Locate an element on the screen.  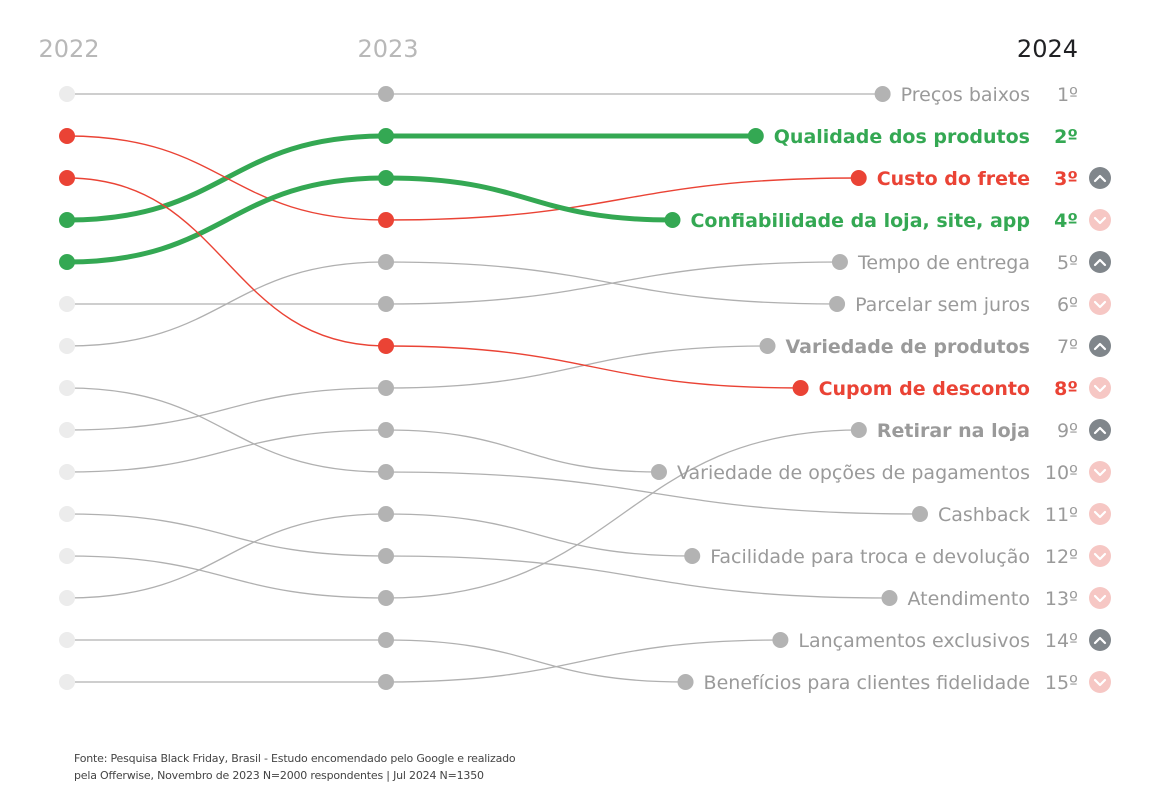
line-variedade-de-opcoes-de-pagamentos-2023-2024 is located at coordinates (522, 451).